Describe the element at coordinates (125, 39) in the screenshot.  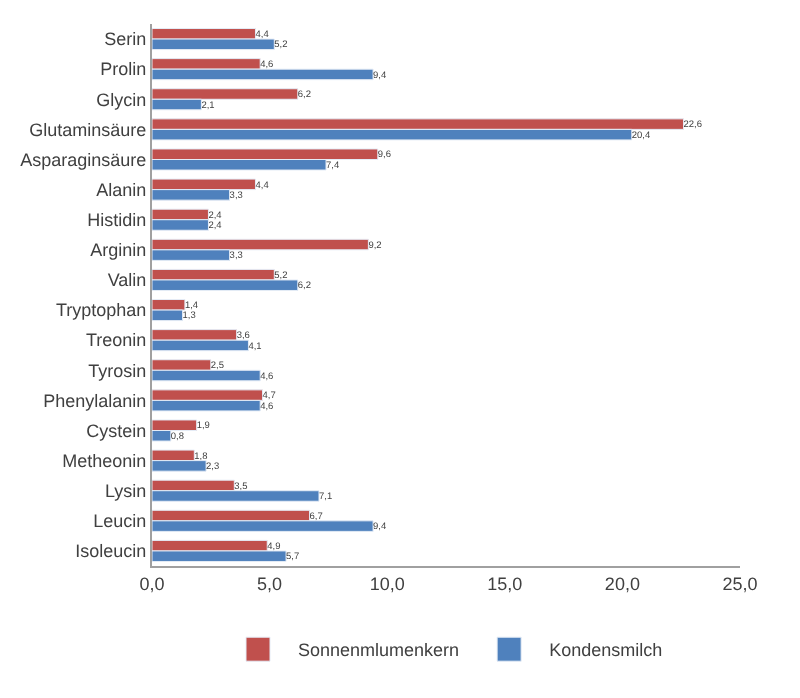
I see `y-tick-label: Serin` at that location.